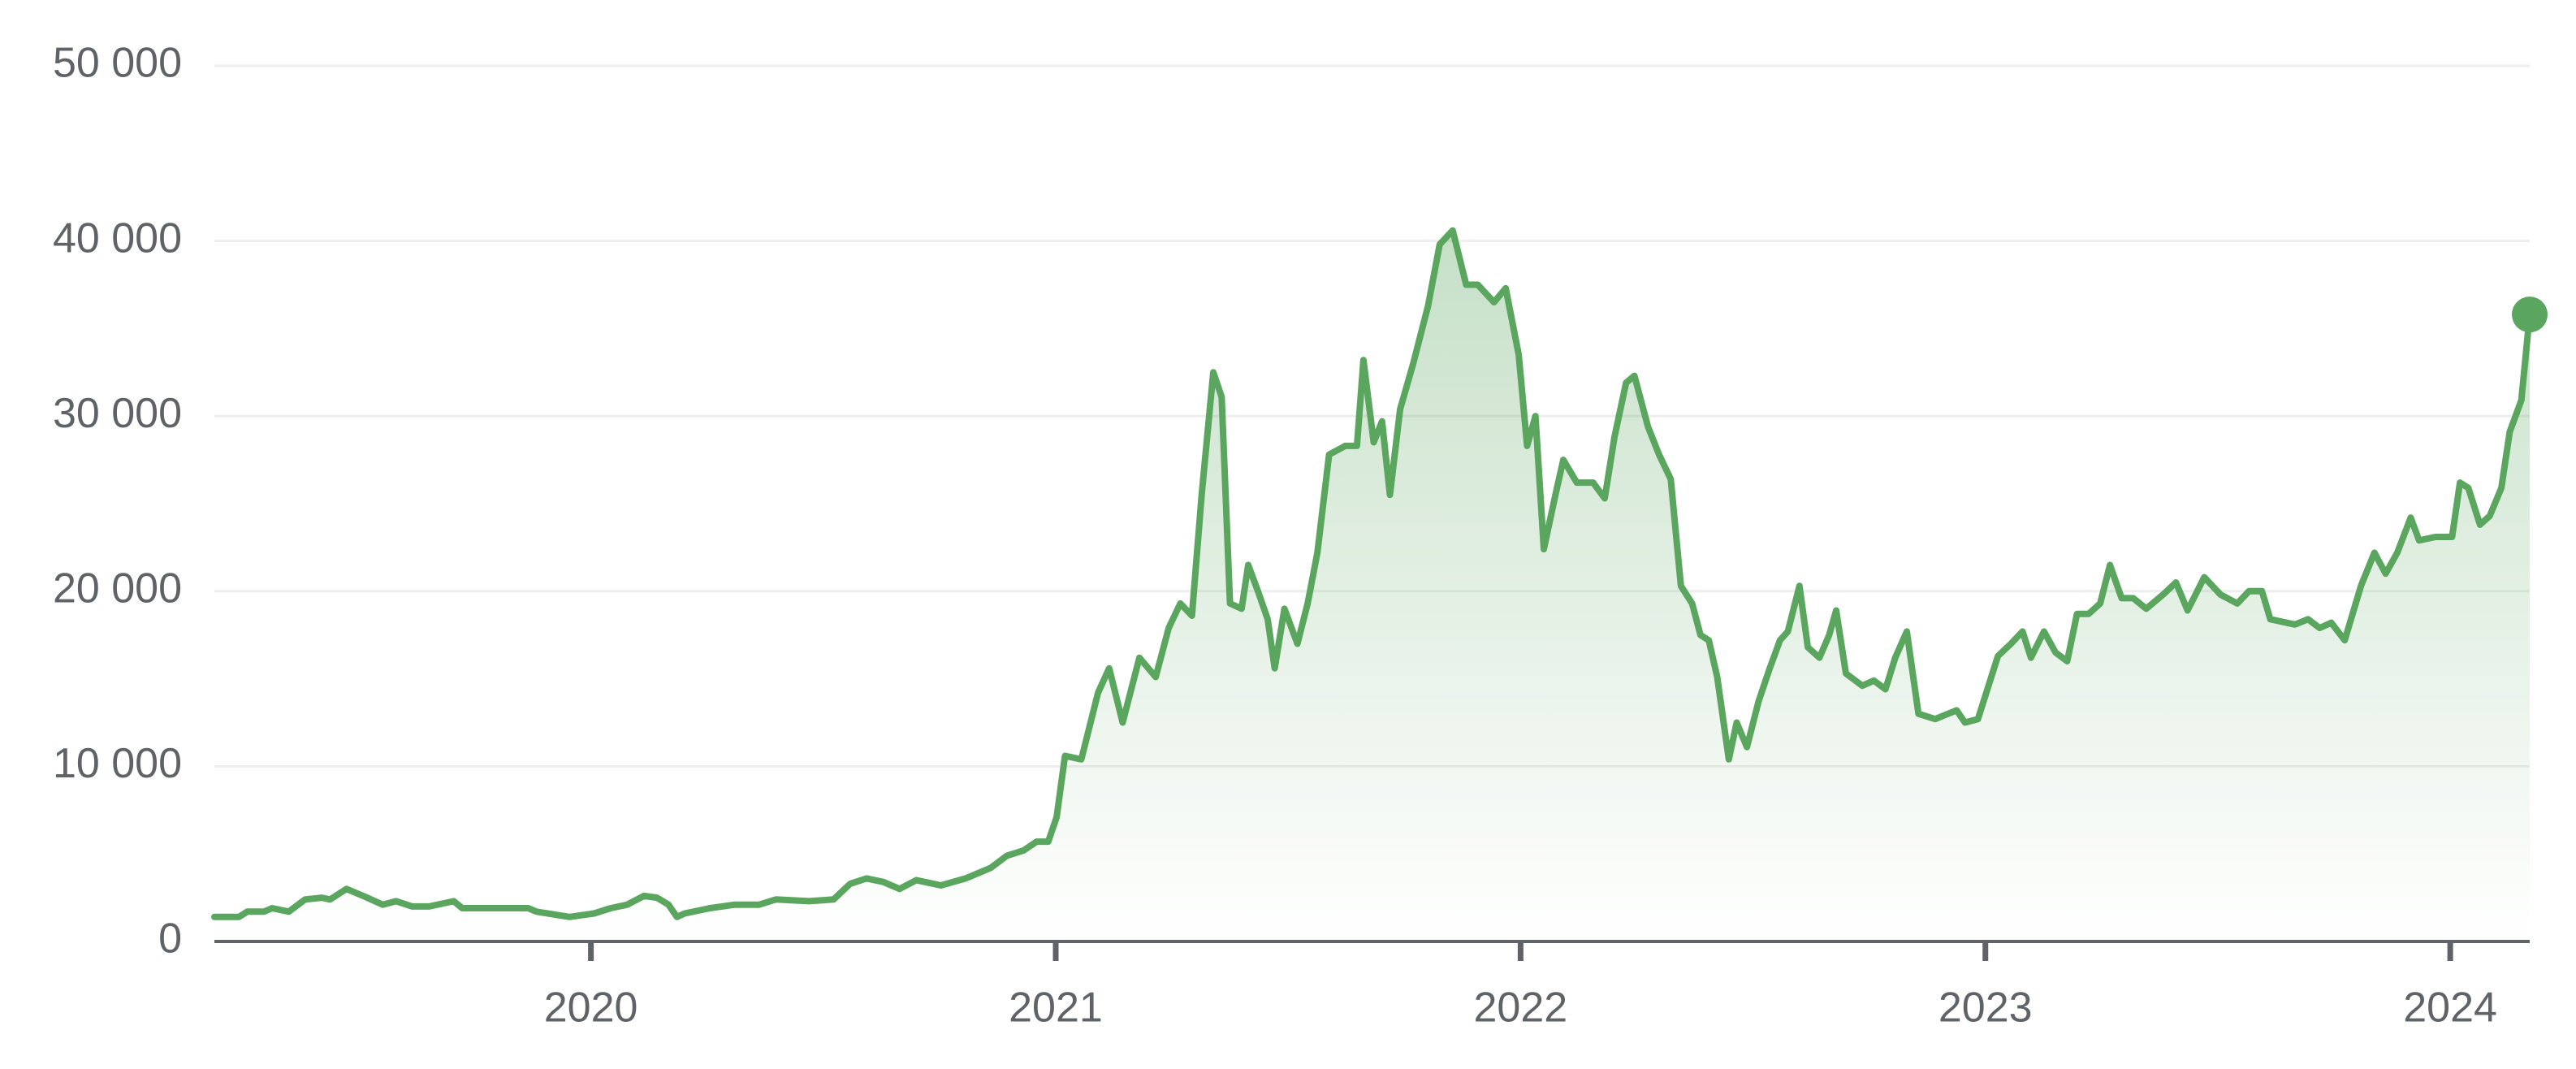 This screenshot has width=2576, height=1069. Describe the element at coordinates (1521, 1008) in the screenshot. I see `x-tick-label: 2022` at that location.